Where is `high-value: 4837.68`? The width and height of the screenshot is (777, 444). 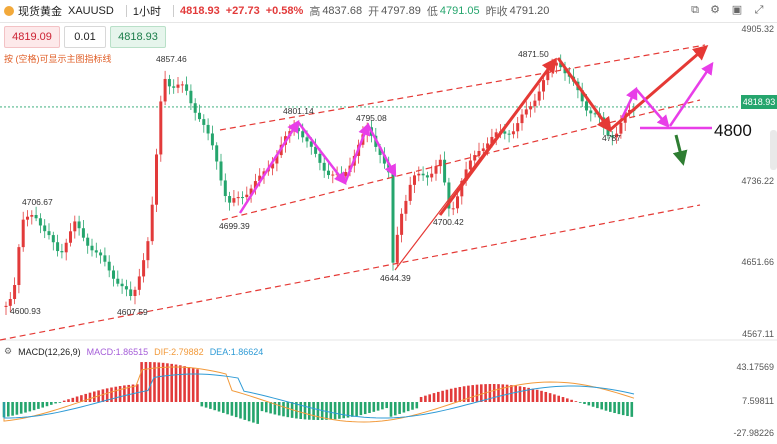 high-value: 4837.68 is located at coordinates (342, 11).